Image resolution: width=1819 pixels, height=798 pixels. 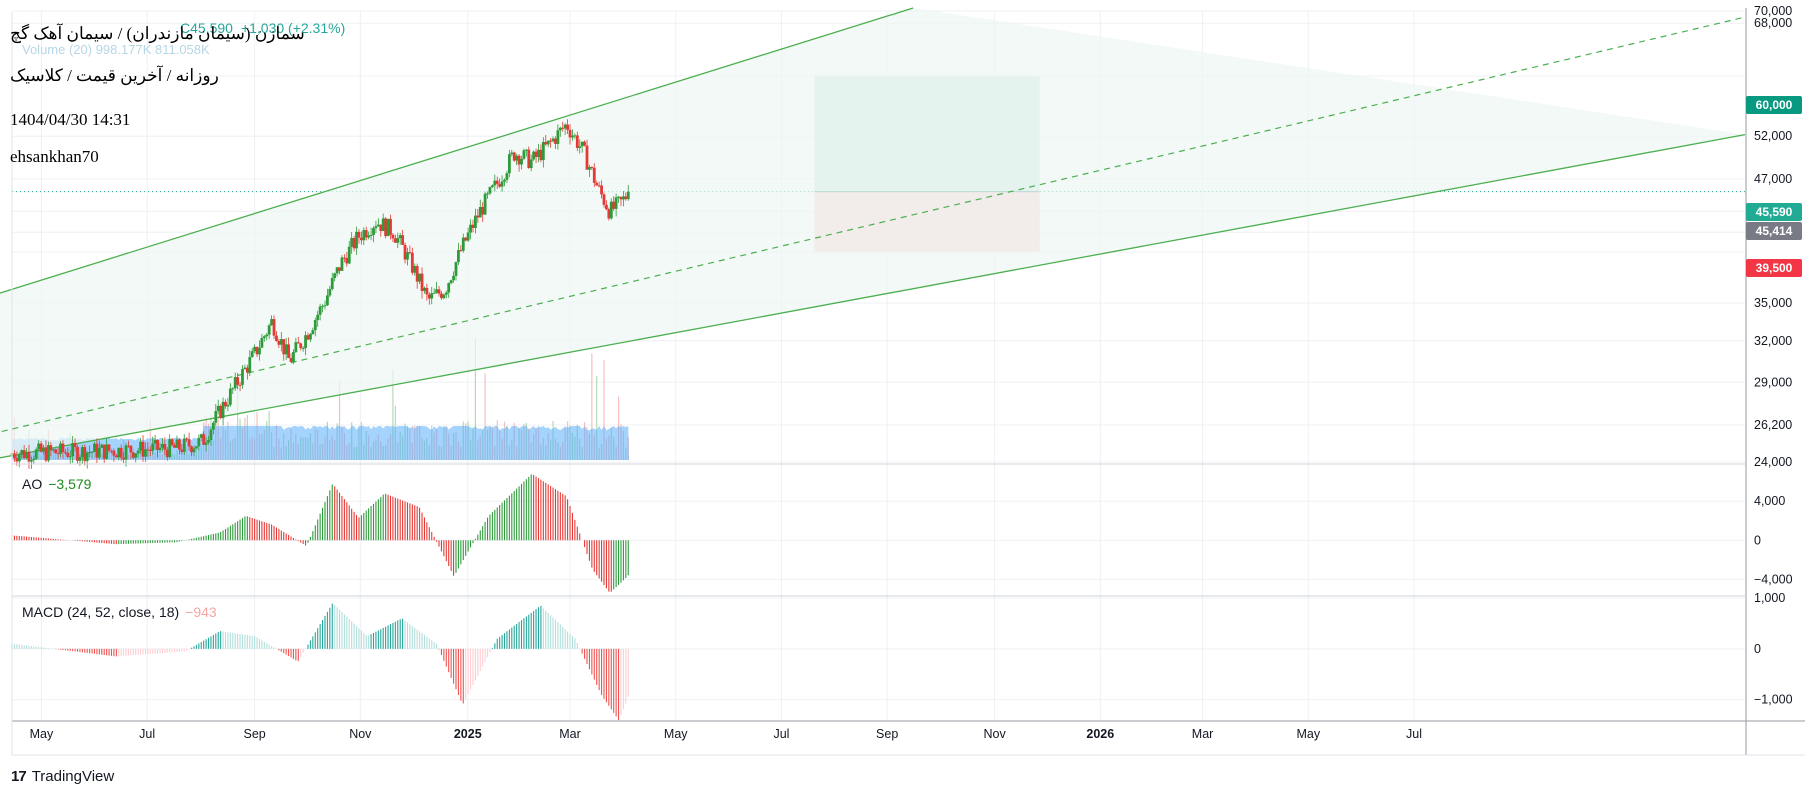 I want to click on tradingview-logo: 17 TradingView, so click(x=62, y=776).